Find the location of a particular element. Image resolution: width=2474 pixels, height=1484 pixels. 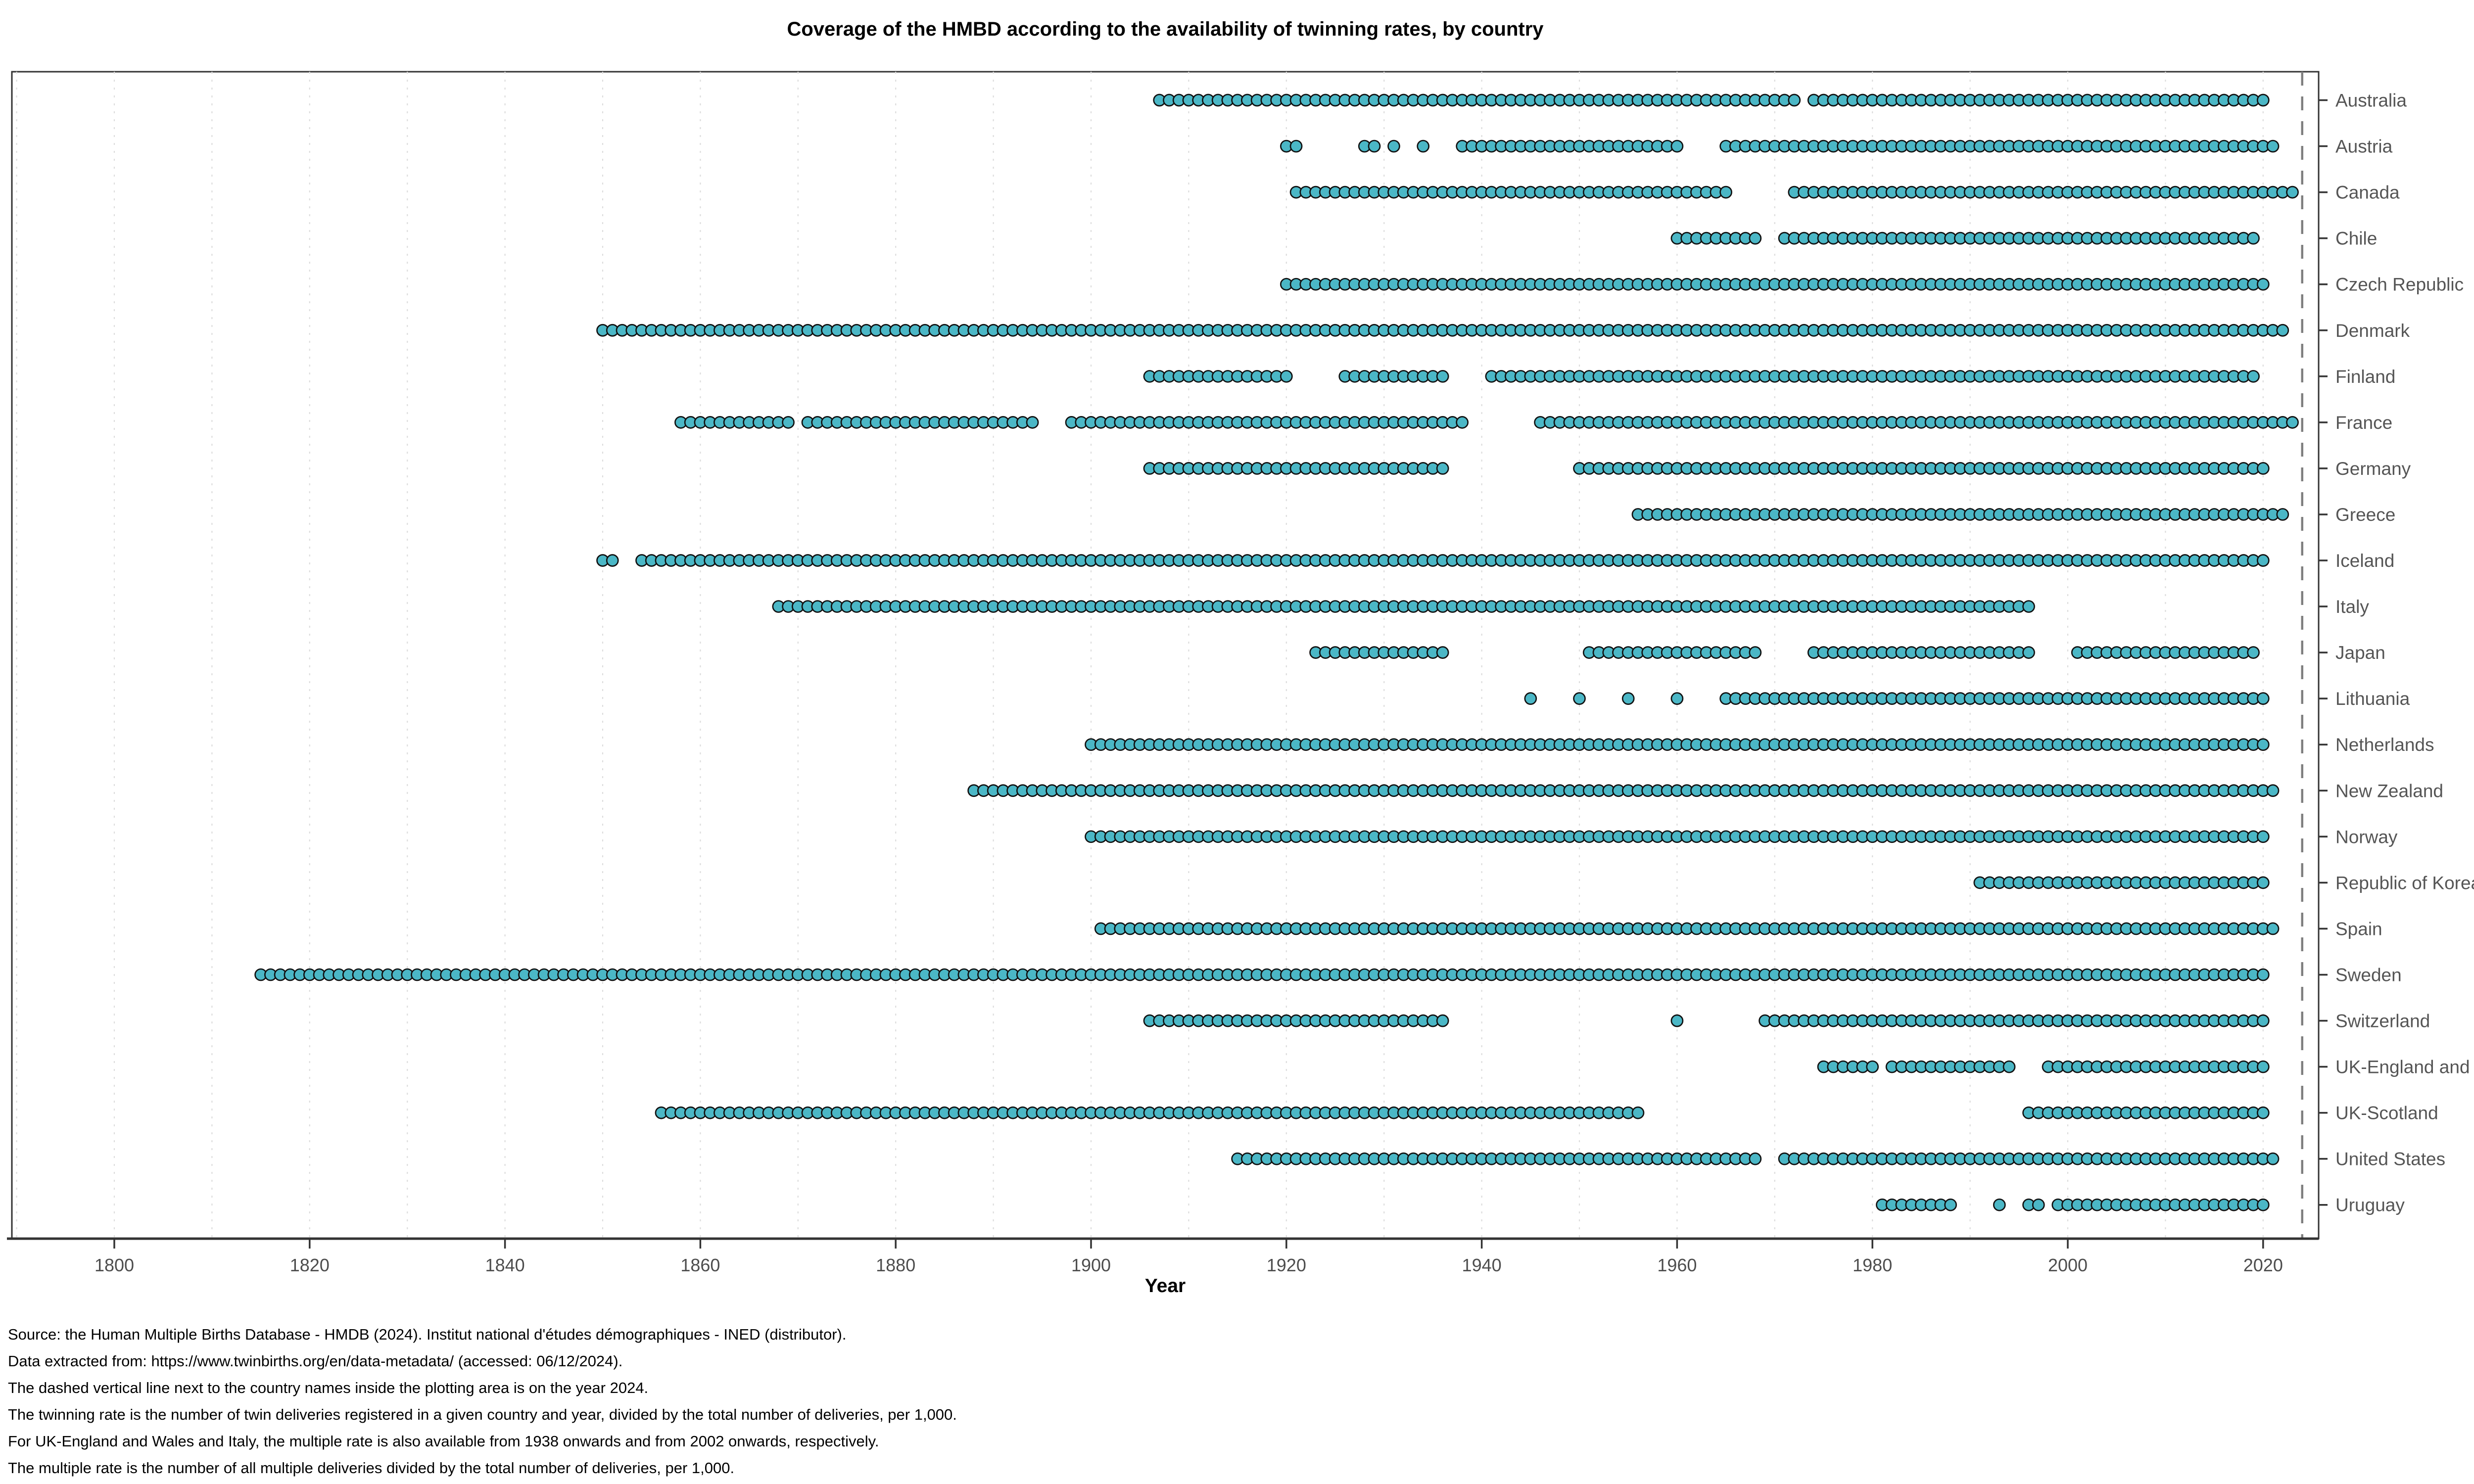

country-row-uruguay is located at coordinates (2073, 1204).